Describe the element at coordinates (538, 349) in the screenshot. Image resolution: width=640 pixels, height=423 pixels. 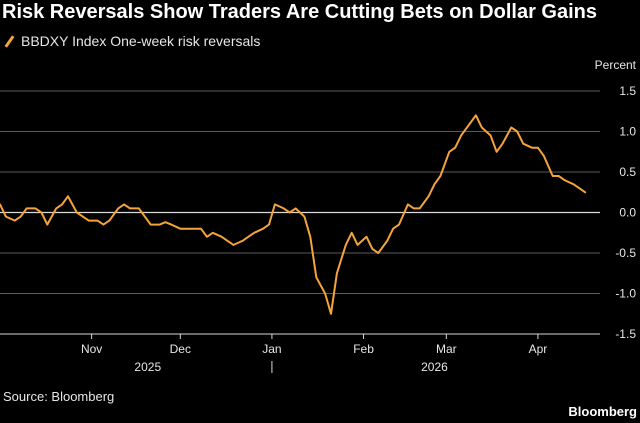
I see `x-tick-label: Apr` at that location.